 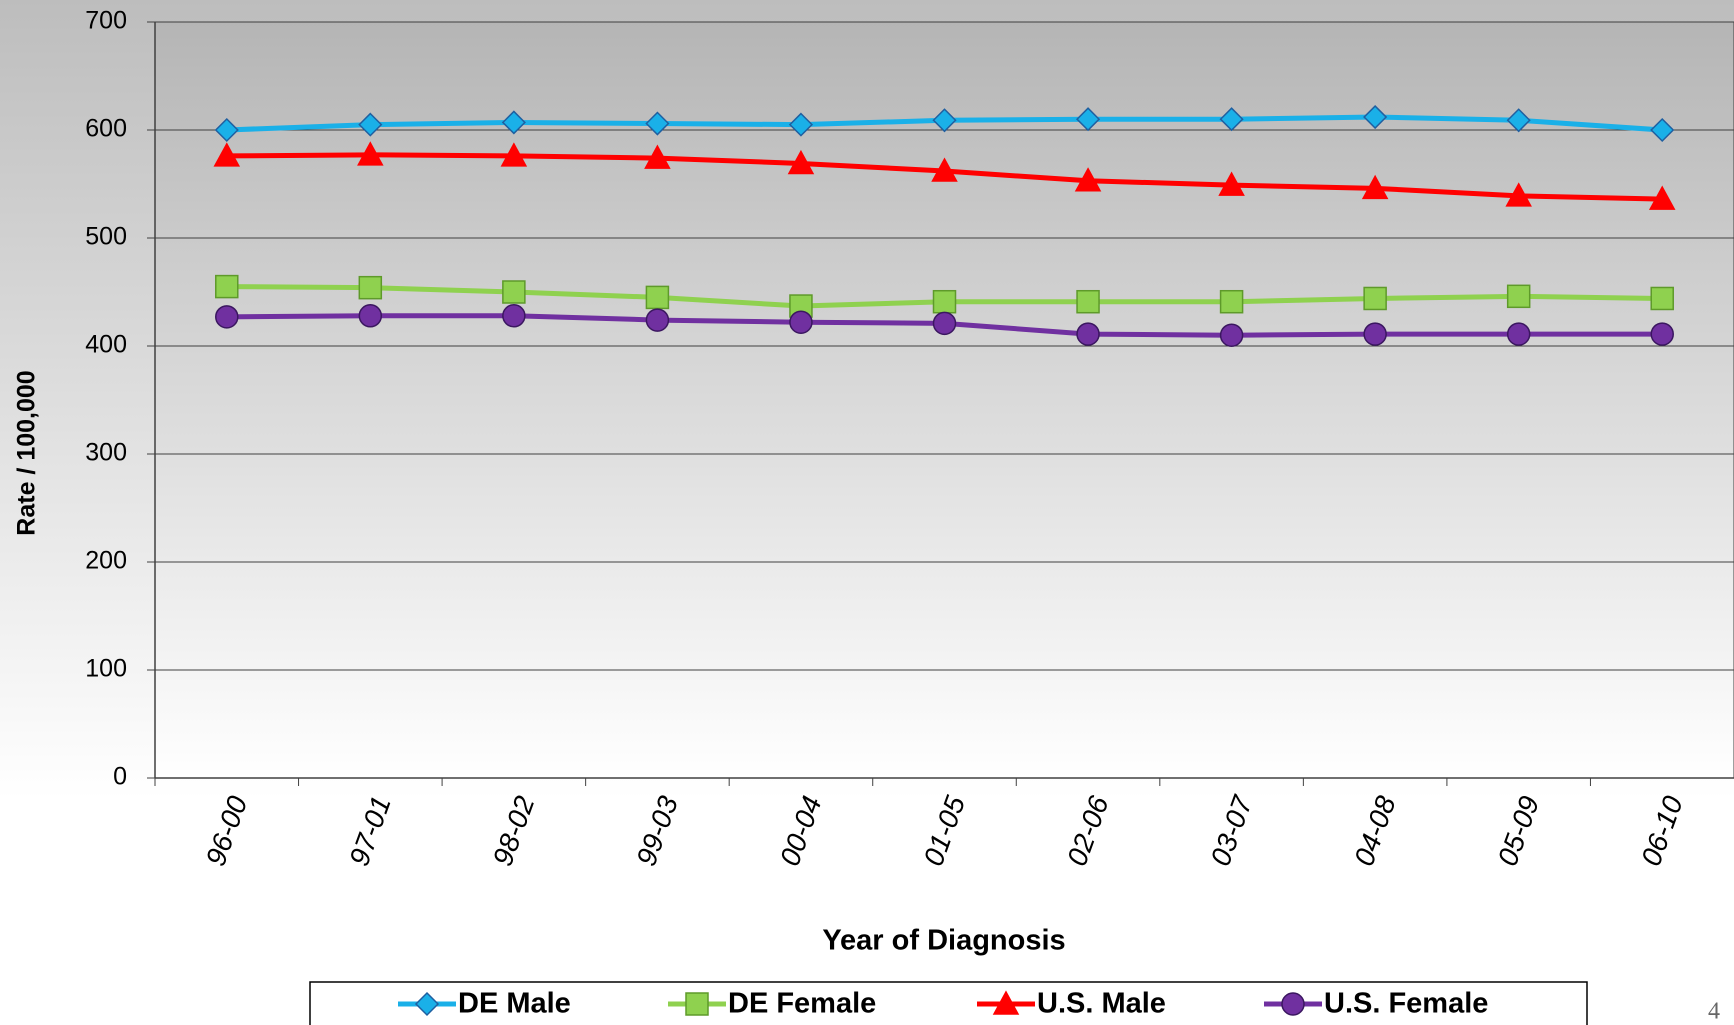 I want to click on page-number: 4, so click(x=1714, y=1012).